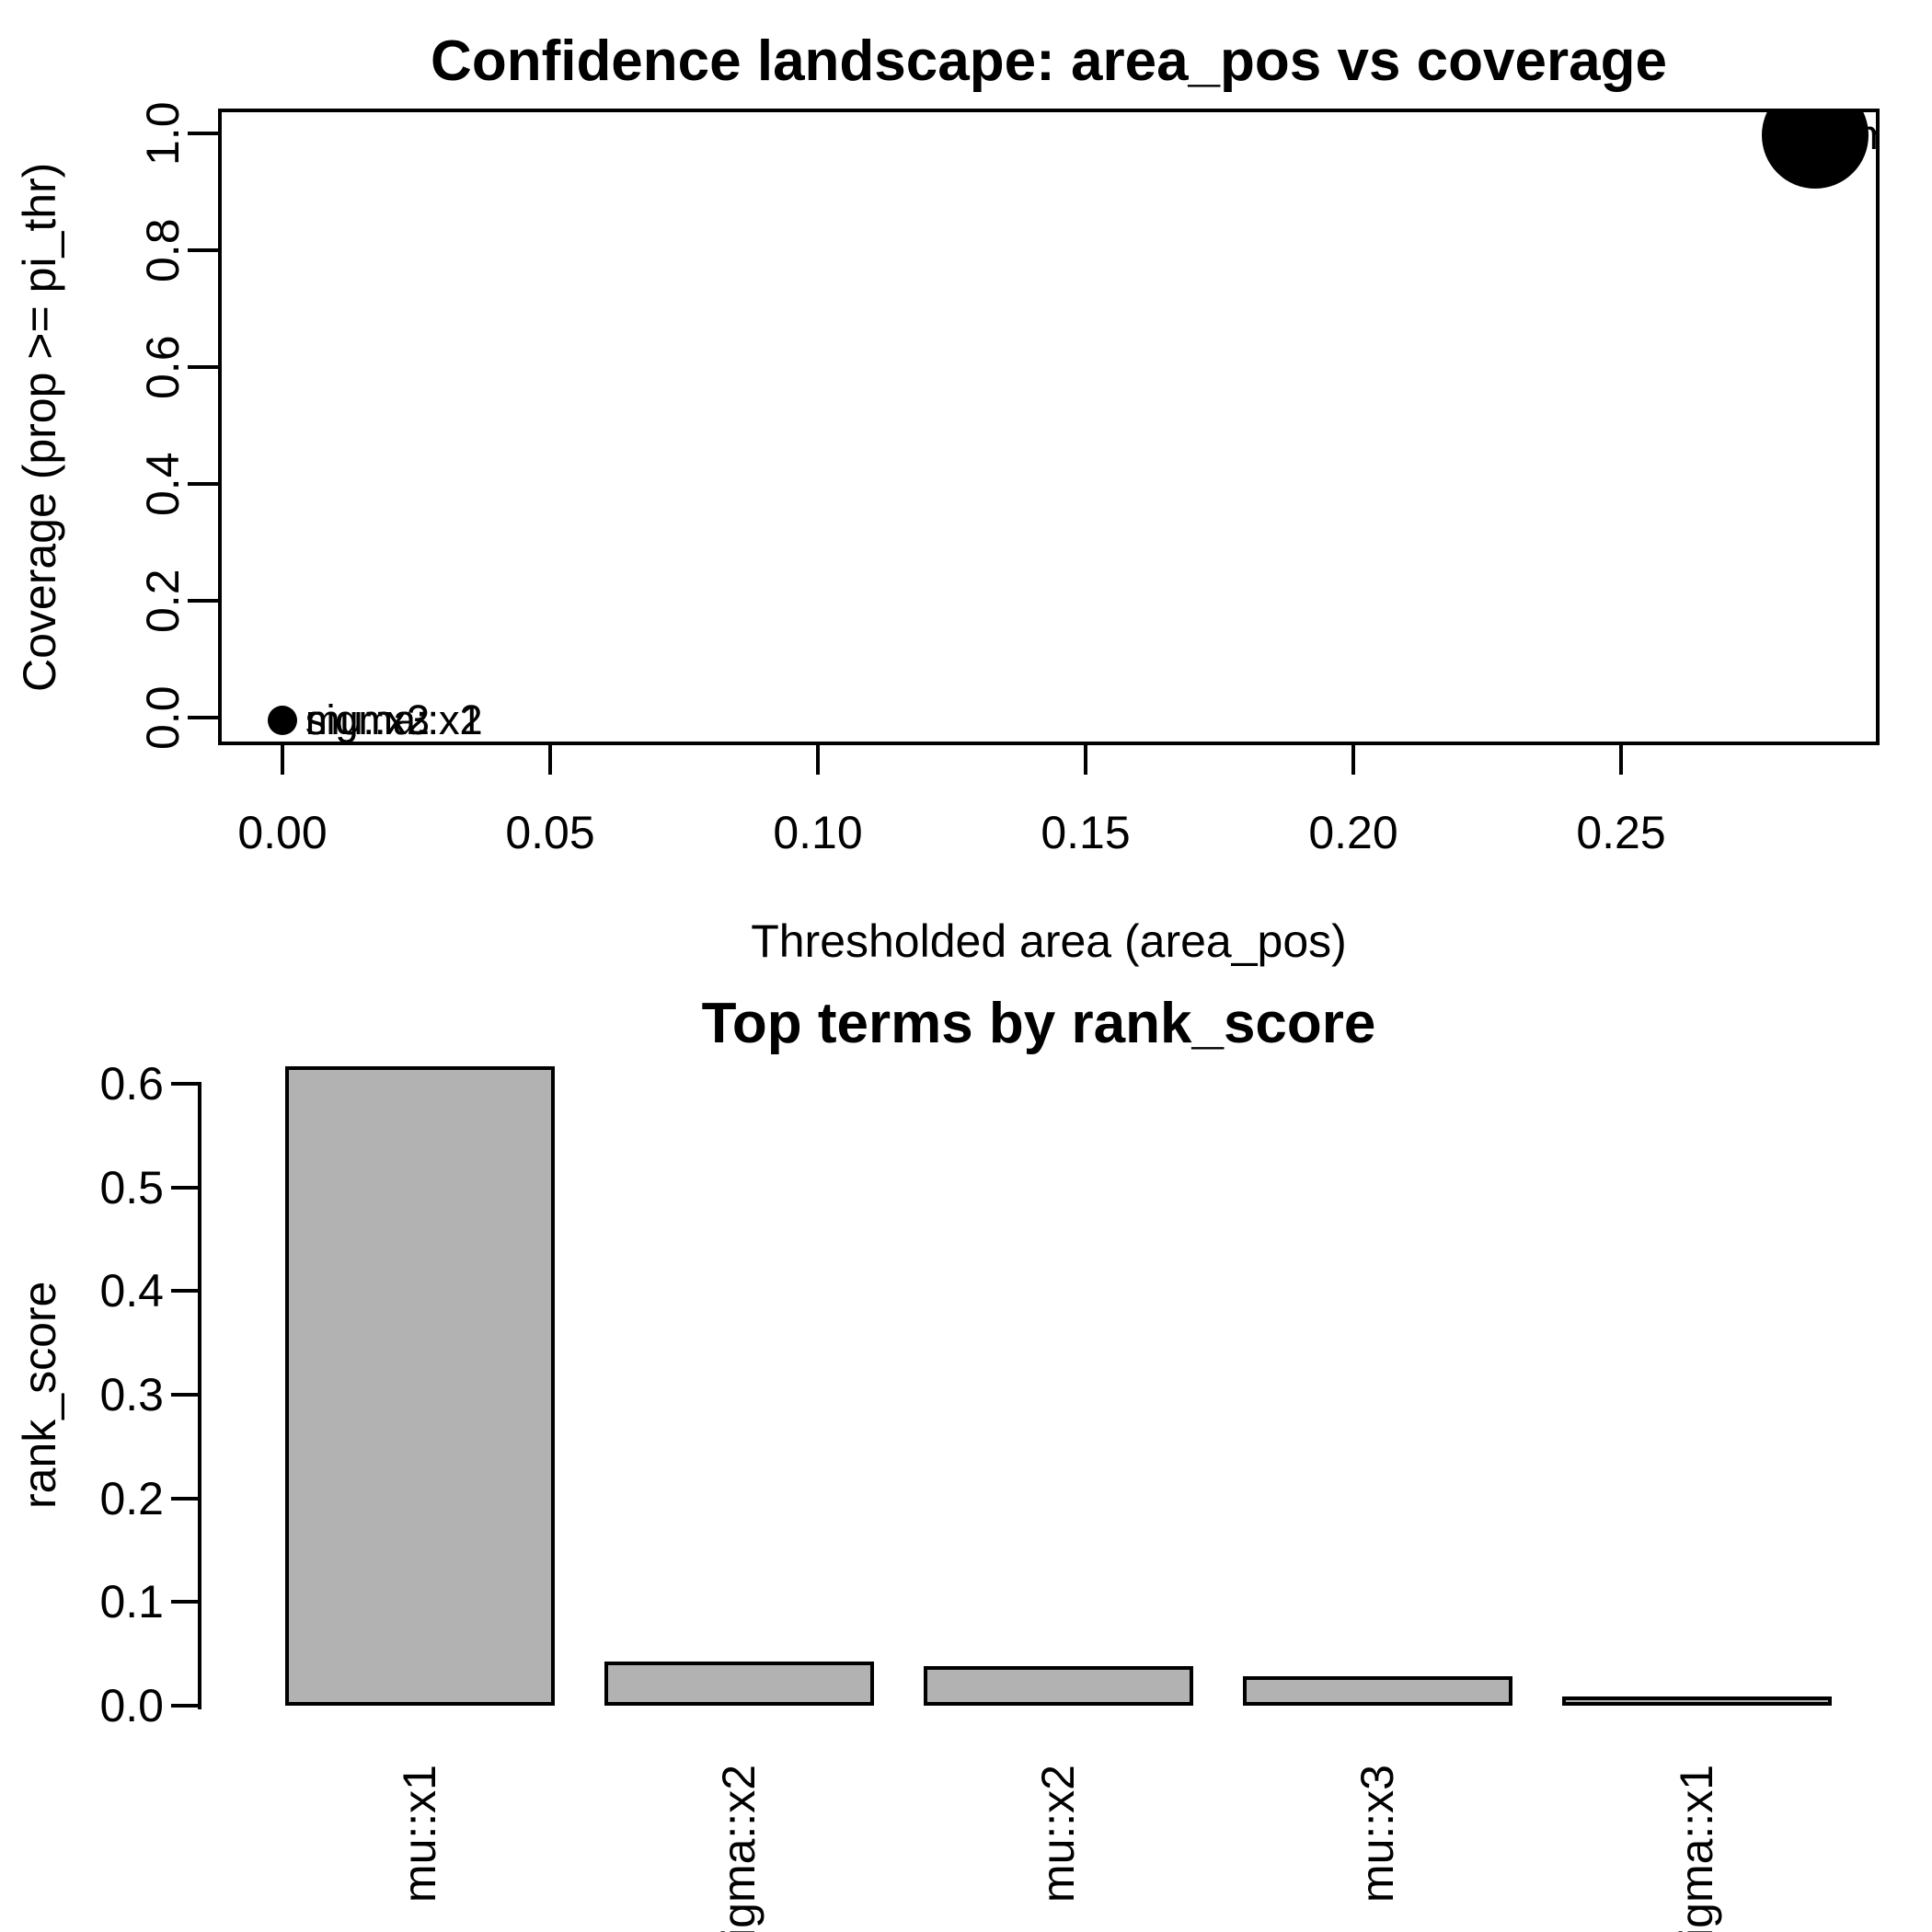  What do you see at coordinates (1058, 1834) in the screenshot?
I see `bar-label-mu-x2: mu::x2` at bounding box center [1058, 1834].